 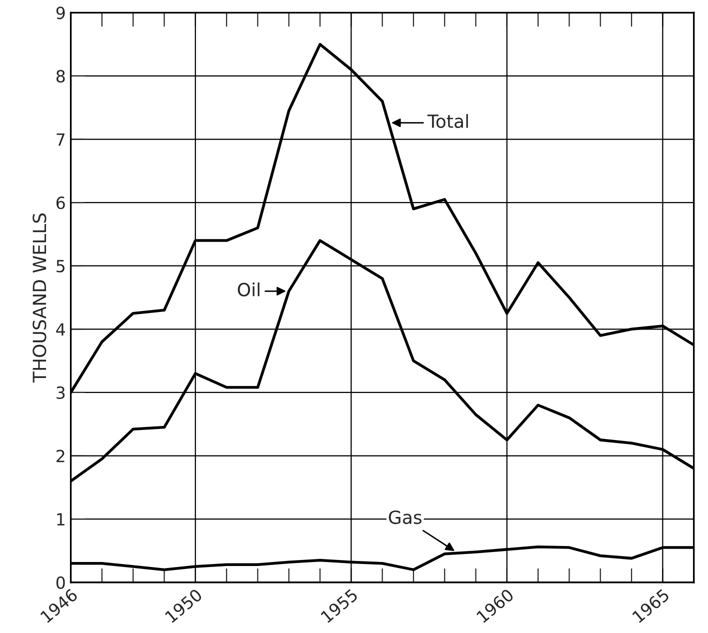 I want to click on y-tick-label: 6, so click(x=60, y=203).